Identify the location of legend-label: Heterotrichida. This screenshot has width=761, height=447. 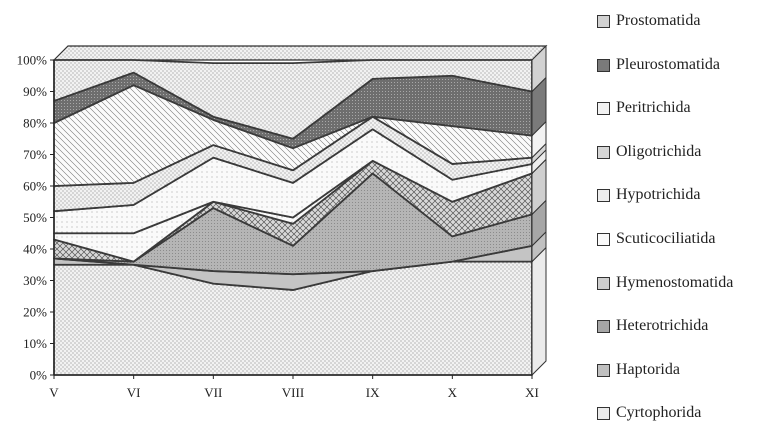
(662, 326).